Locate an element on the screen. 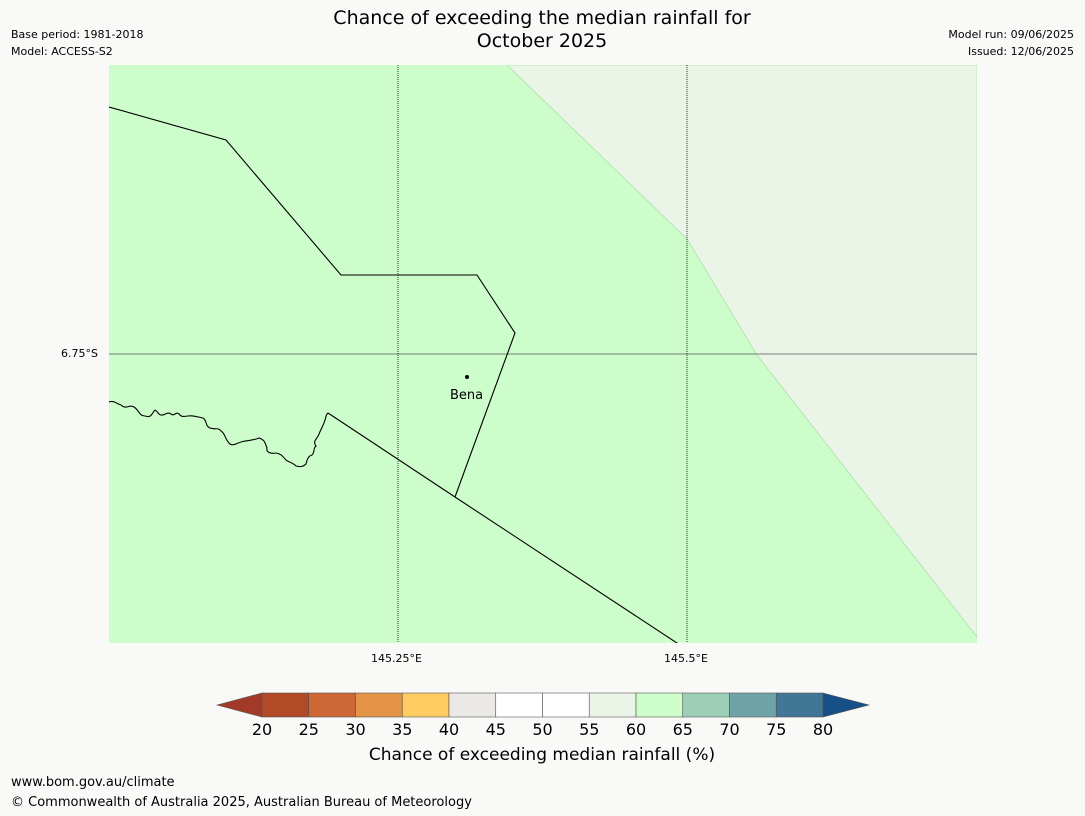 The height and width of the screenshot is (816, 1085). base-period-text: Base period: 1981-2018 is located at coordinates (77, 34).